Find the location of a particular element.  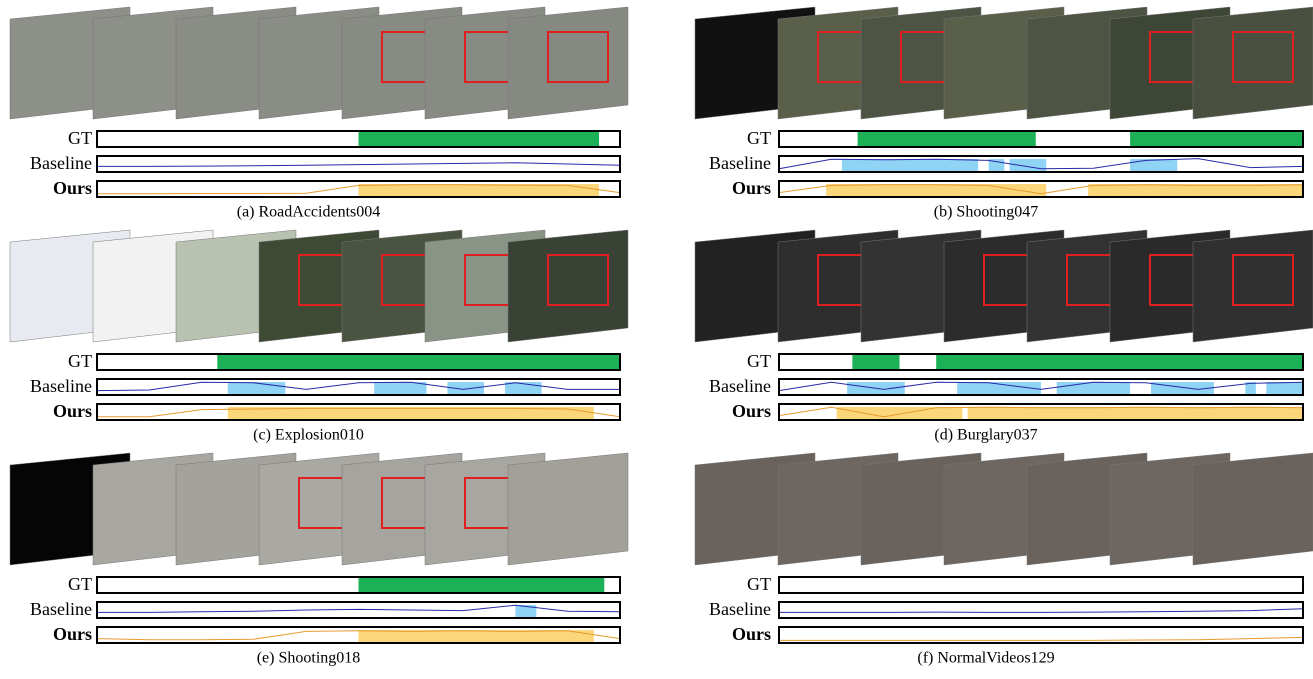

caption: (e) Shooting018 is located at coordinates (309, 658).